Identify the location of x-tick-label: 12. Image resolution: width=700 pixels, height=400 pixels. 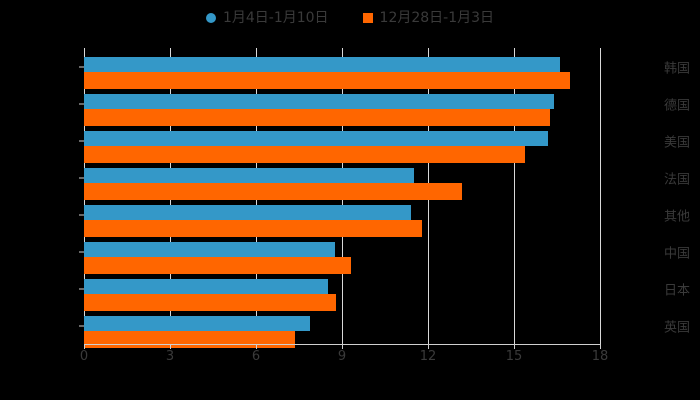
(428, 356).